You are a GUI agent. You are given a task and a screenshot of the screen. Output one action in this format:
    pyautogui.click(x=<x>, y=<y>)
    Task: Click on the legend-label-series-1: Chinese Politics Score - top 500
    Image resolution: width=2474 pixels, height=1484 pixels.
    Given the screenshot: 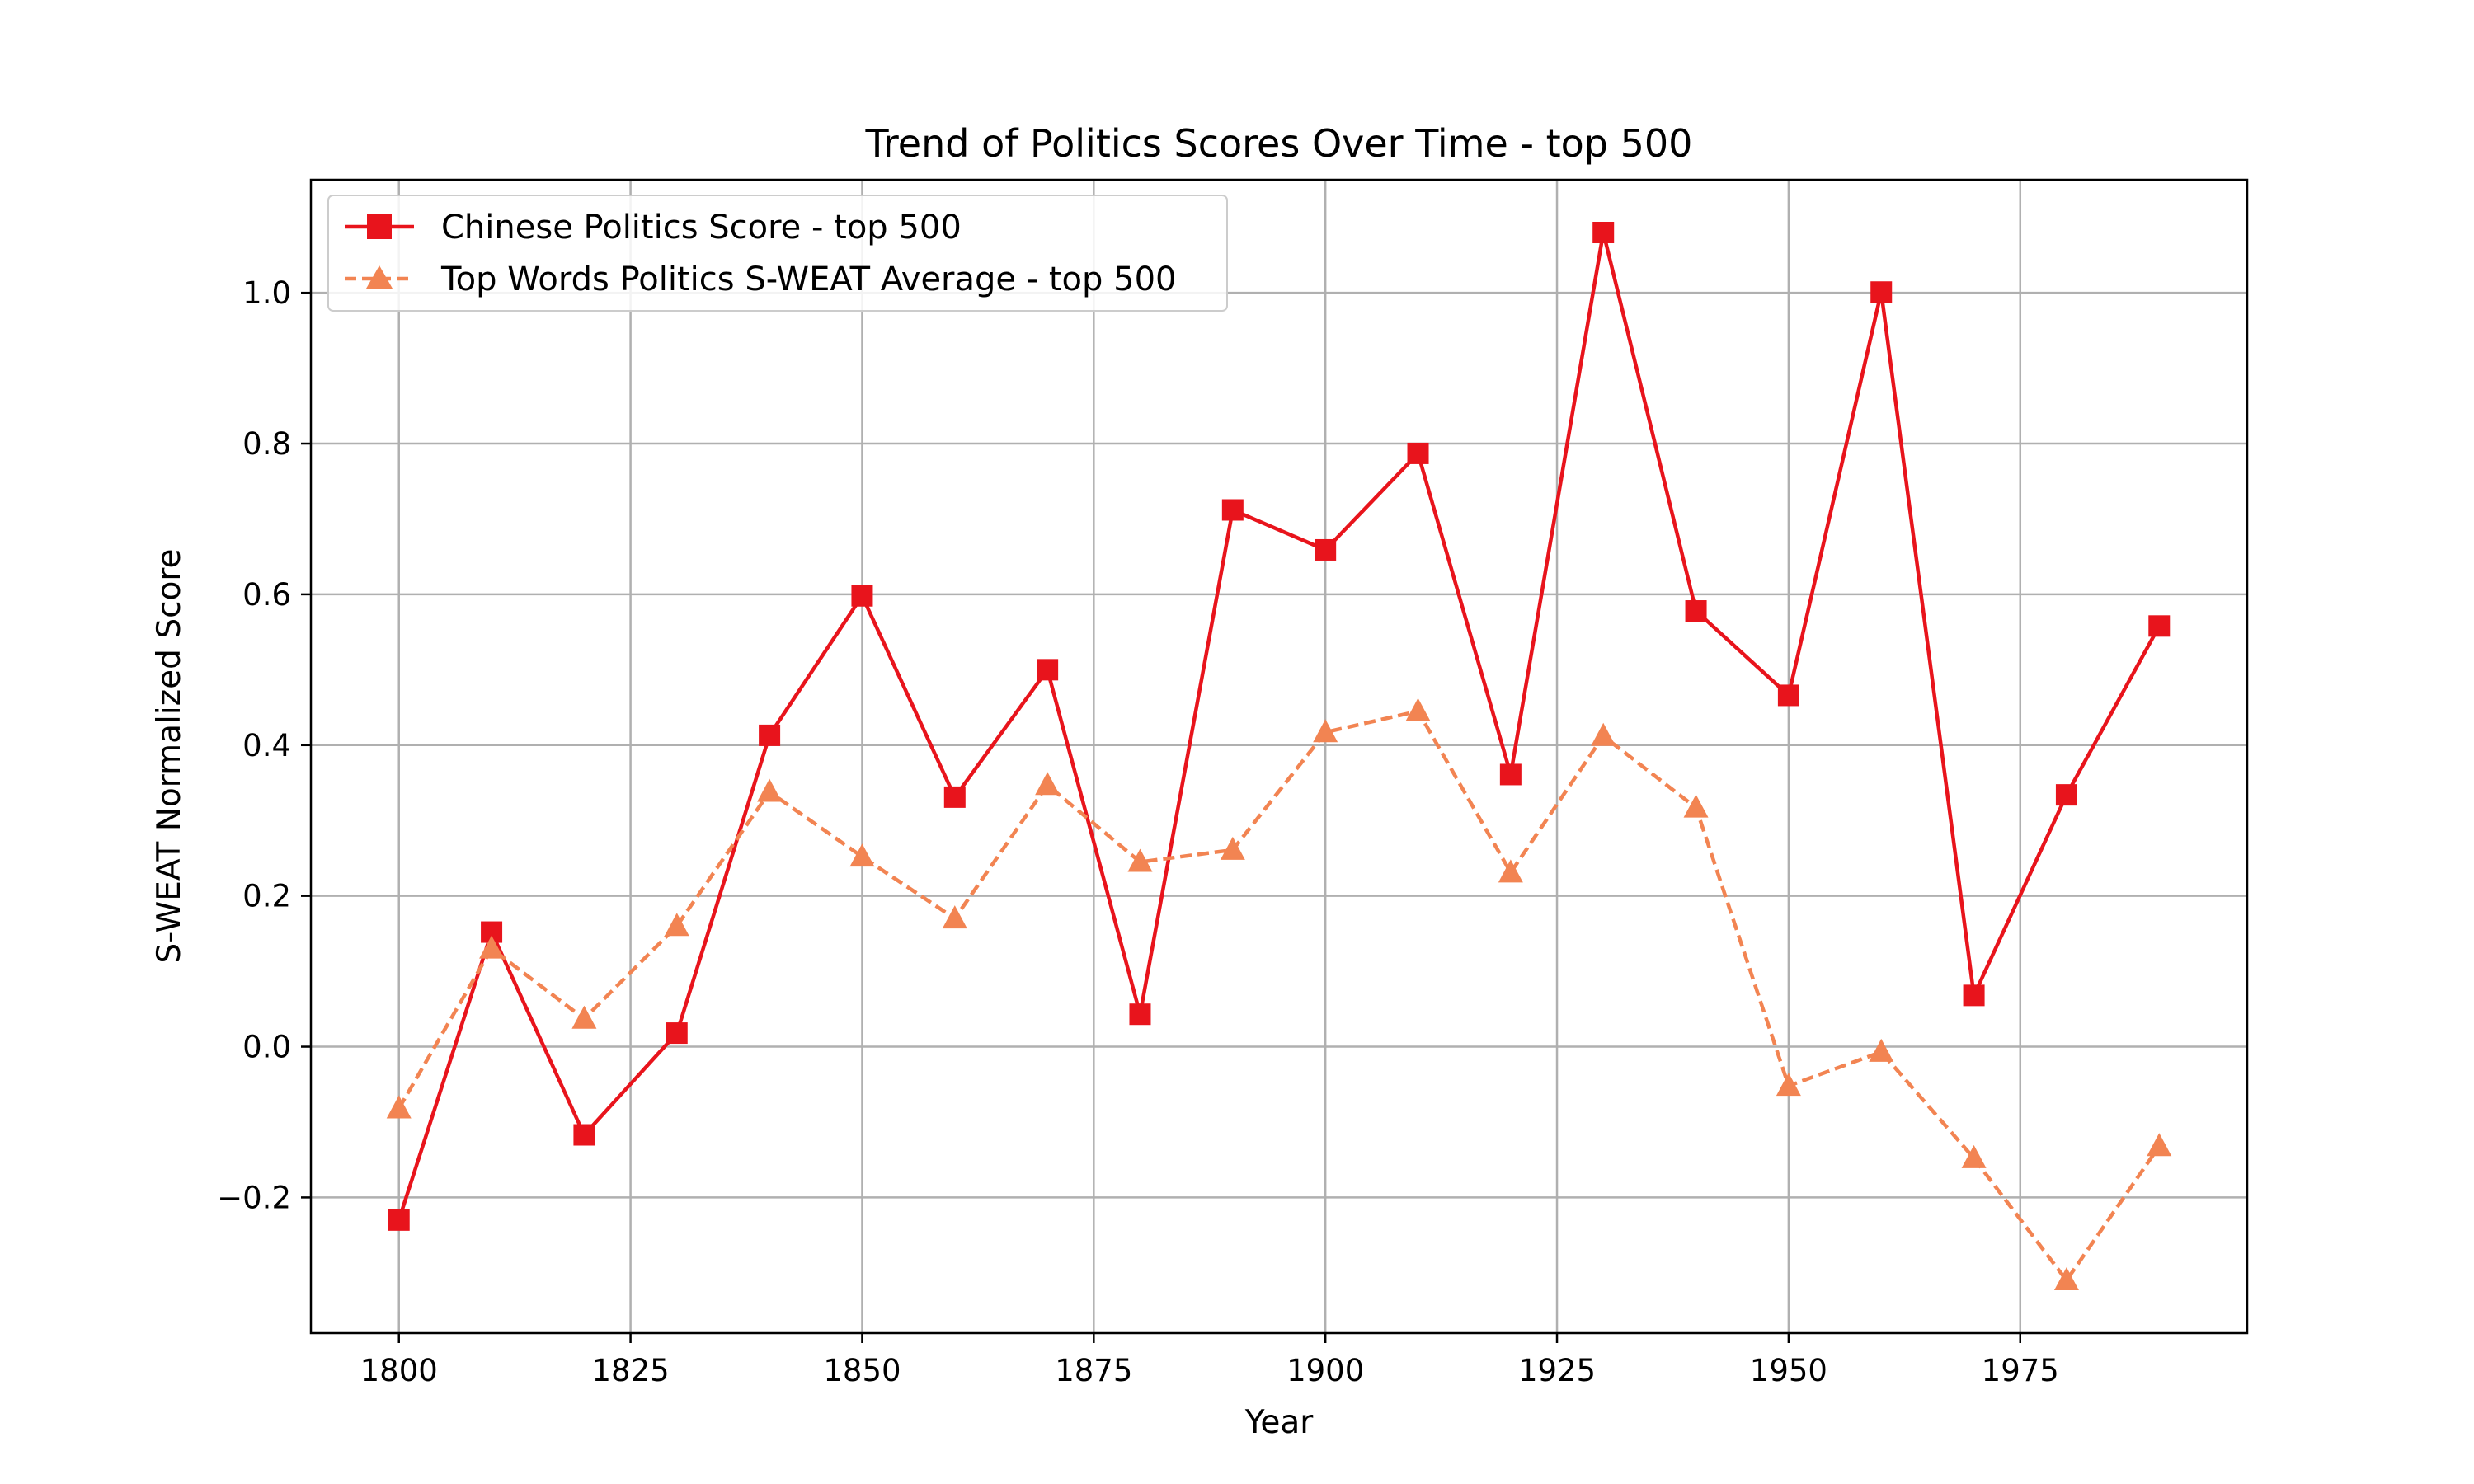 What is the action you would take?
    pyautogui.click(x=701, y=228)
    